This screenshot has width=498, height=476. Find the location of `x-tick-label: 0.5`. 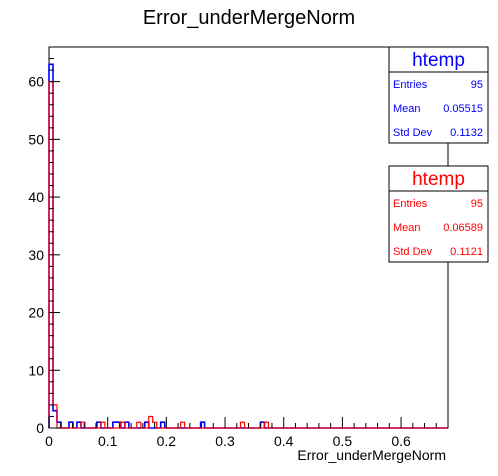

x-tick-label: 0.5 is located at coordinates (343, 441).